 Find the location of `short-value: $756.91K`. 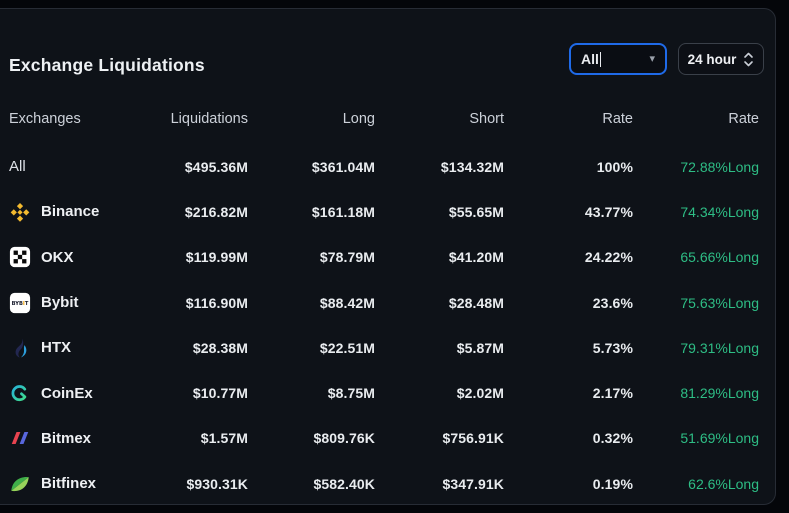

short-value: $756.91K is located at coordinates (473, 438).